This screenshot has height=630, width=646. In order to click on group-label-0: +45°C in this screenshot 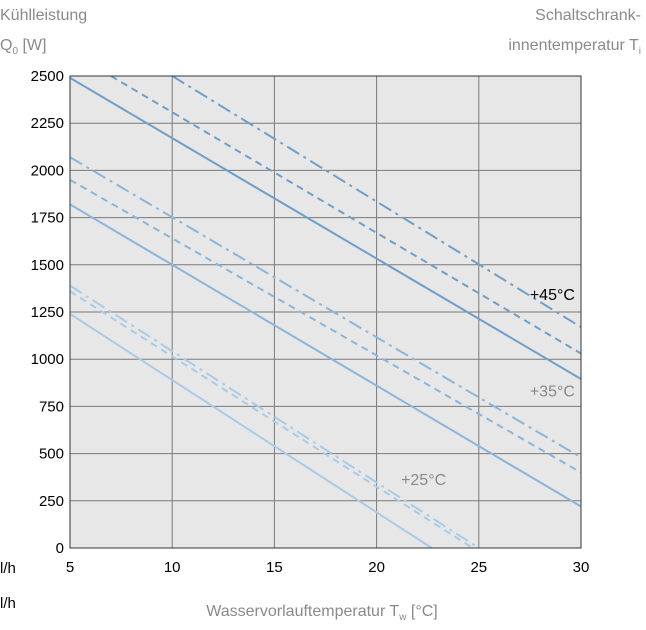, I will do `click(552, 295)`.